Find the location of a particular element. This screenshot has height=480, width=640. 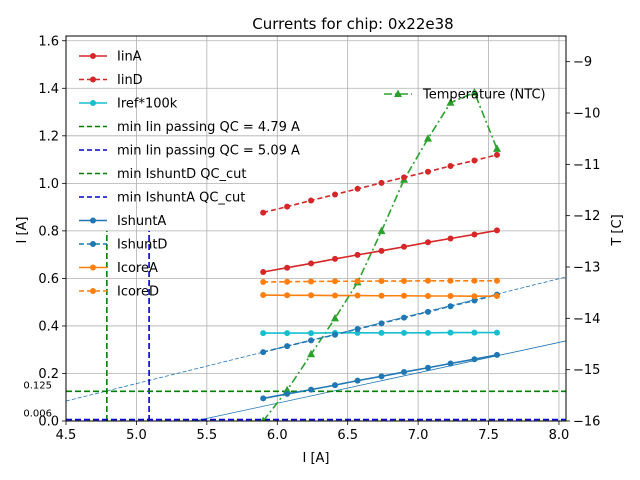

legend-entry-label: IinD is located at coordinates (130, 80).